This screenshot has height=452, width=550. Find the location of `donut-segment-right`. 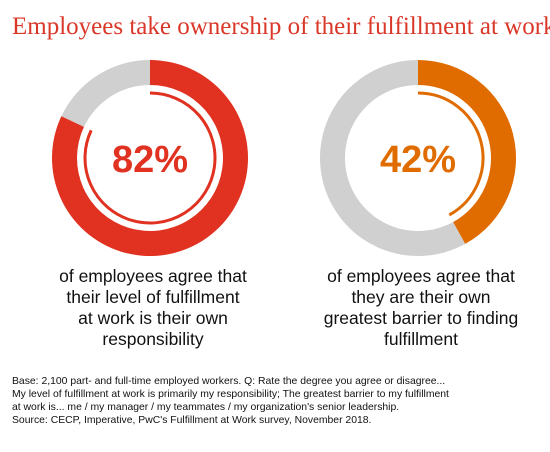

donut-segment-right is located at coordinates (467, 152).